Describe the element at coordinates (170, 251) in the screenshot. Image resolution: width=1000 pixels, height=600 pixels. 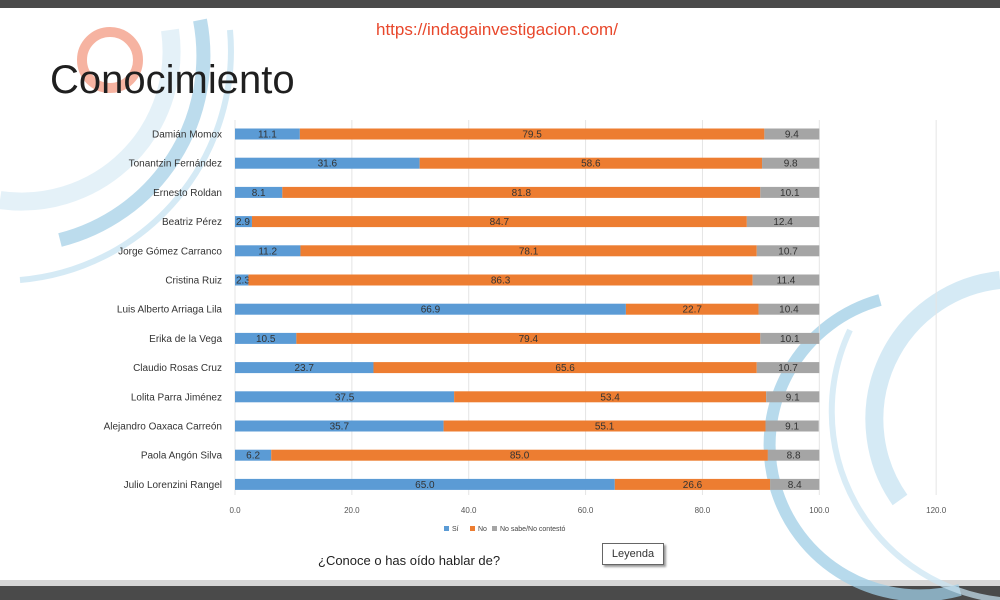
I see `category-label: Jorge Gómez Carranco` at that location.